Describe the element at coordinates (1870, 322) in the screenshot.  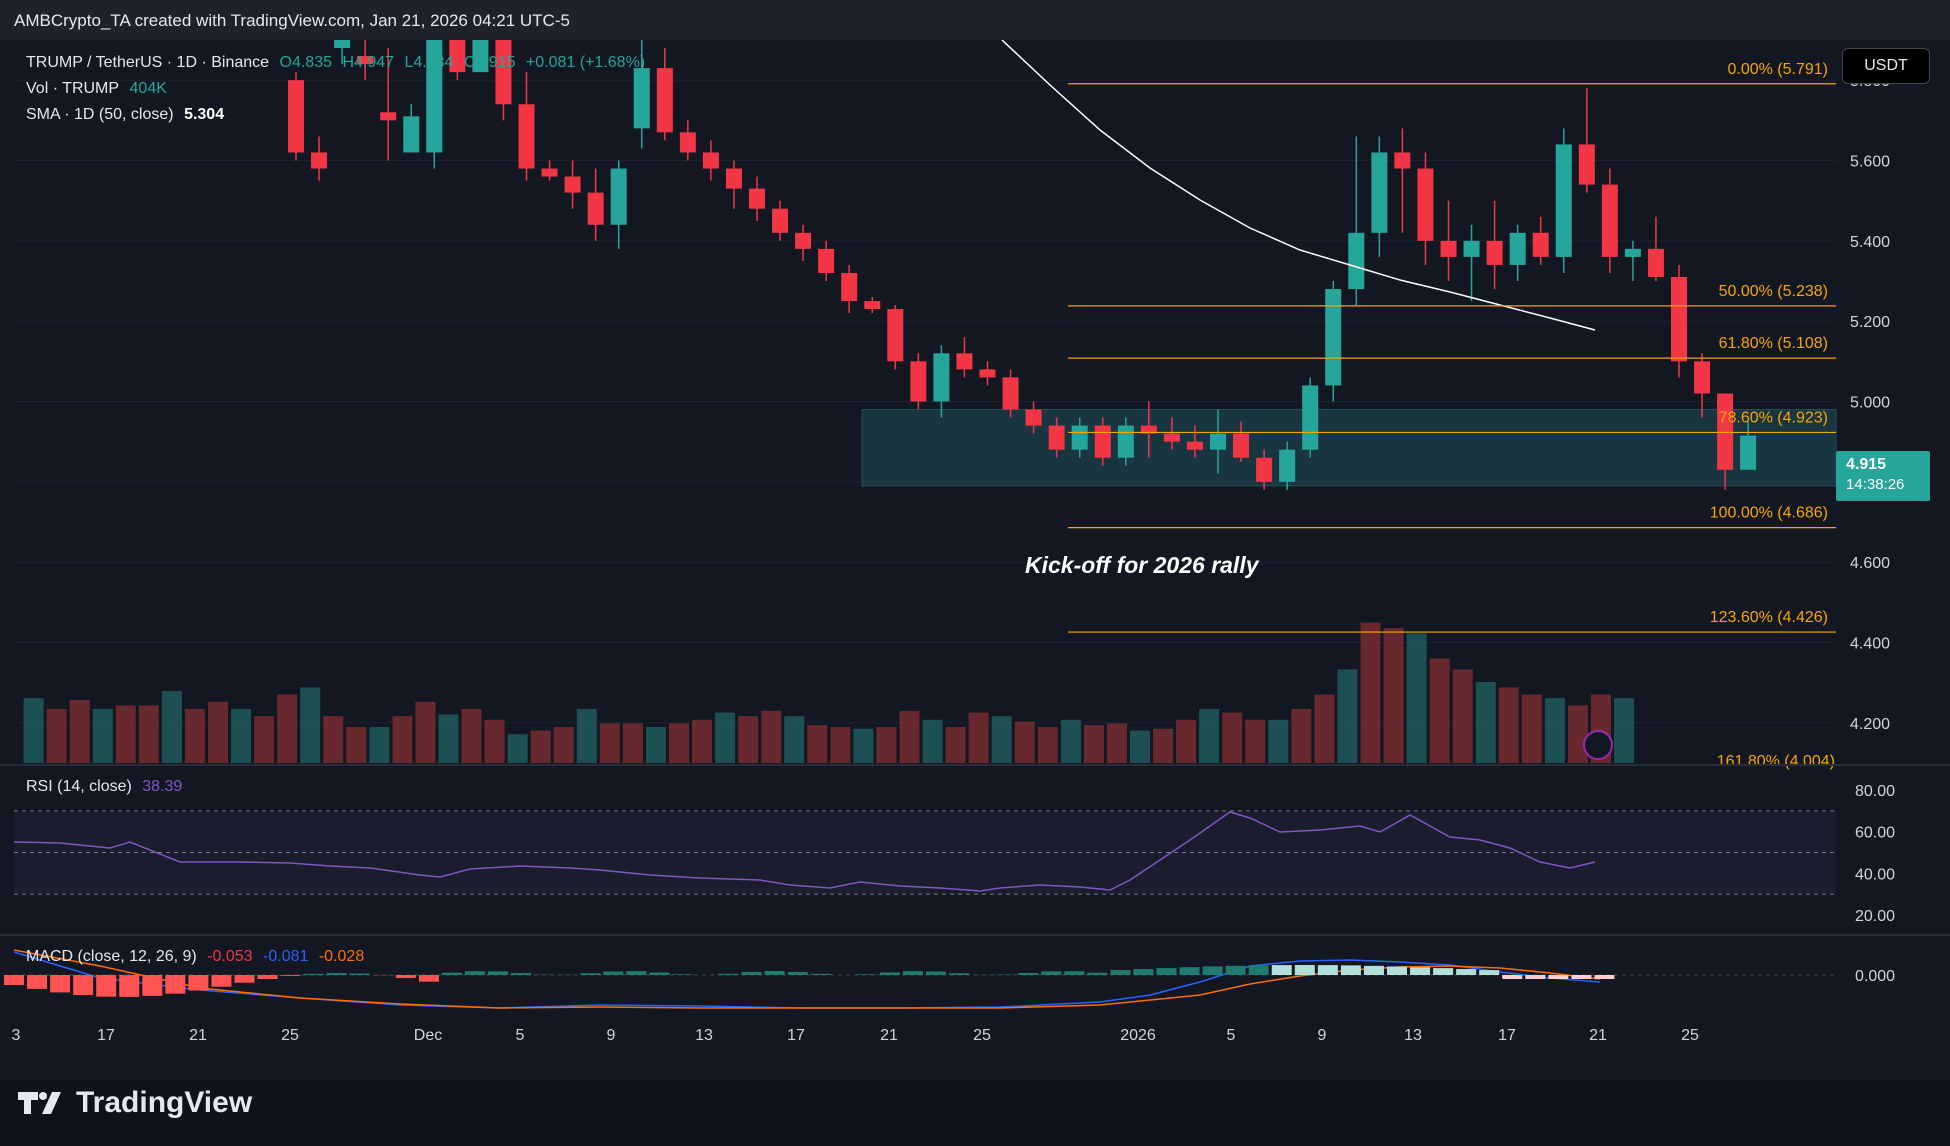
I see `price-tick-label: 5.200` at that location.